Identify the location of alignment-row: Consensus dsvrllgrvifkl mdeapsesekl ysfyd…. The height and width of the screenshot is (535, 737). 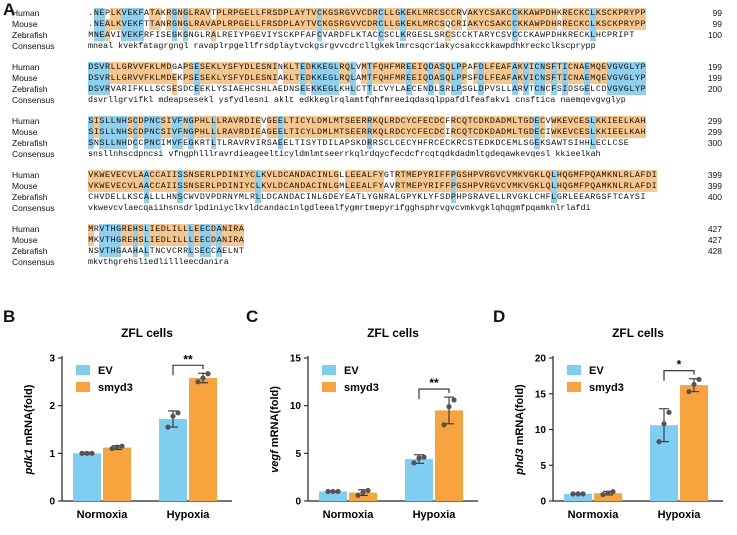
(368, 100).